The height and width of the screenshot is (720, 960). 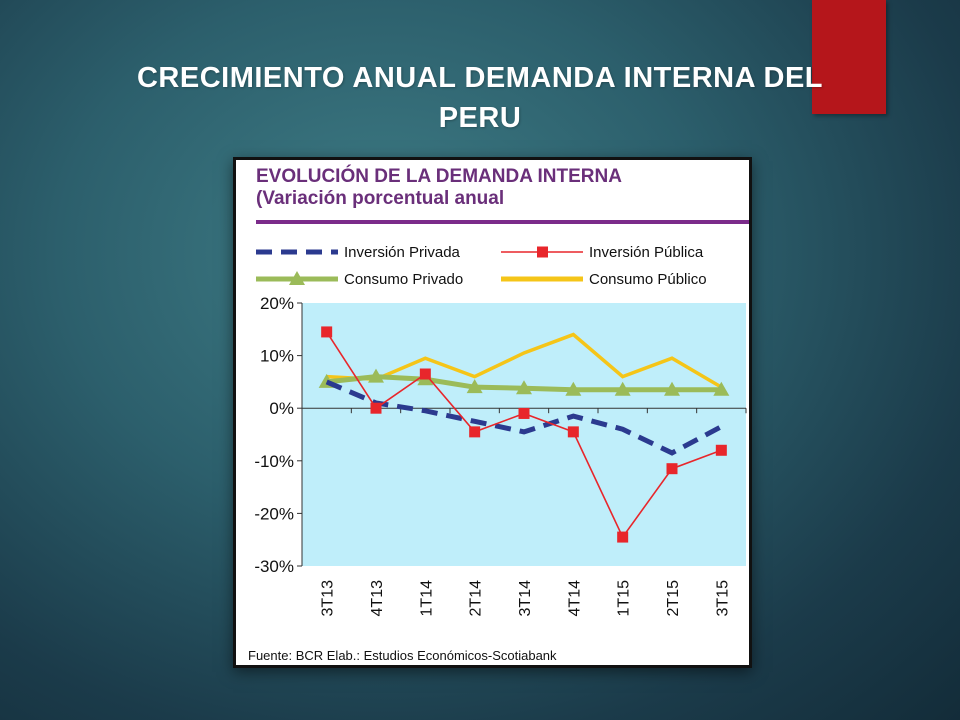 What do you see at coordinates (274, 461) in the screenshot?
I see `y-tick-label: -10%` at bounding box center [274, 461].